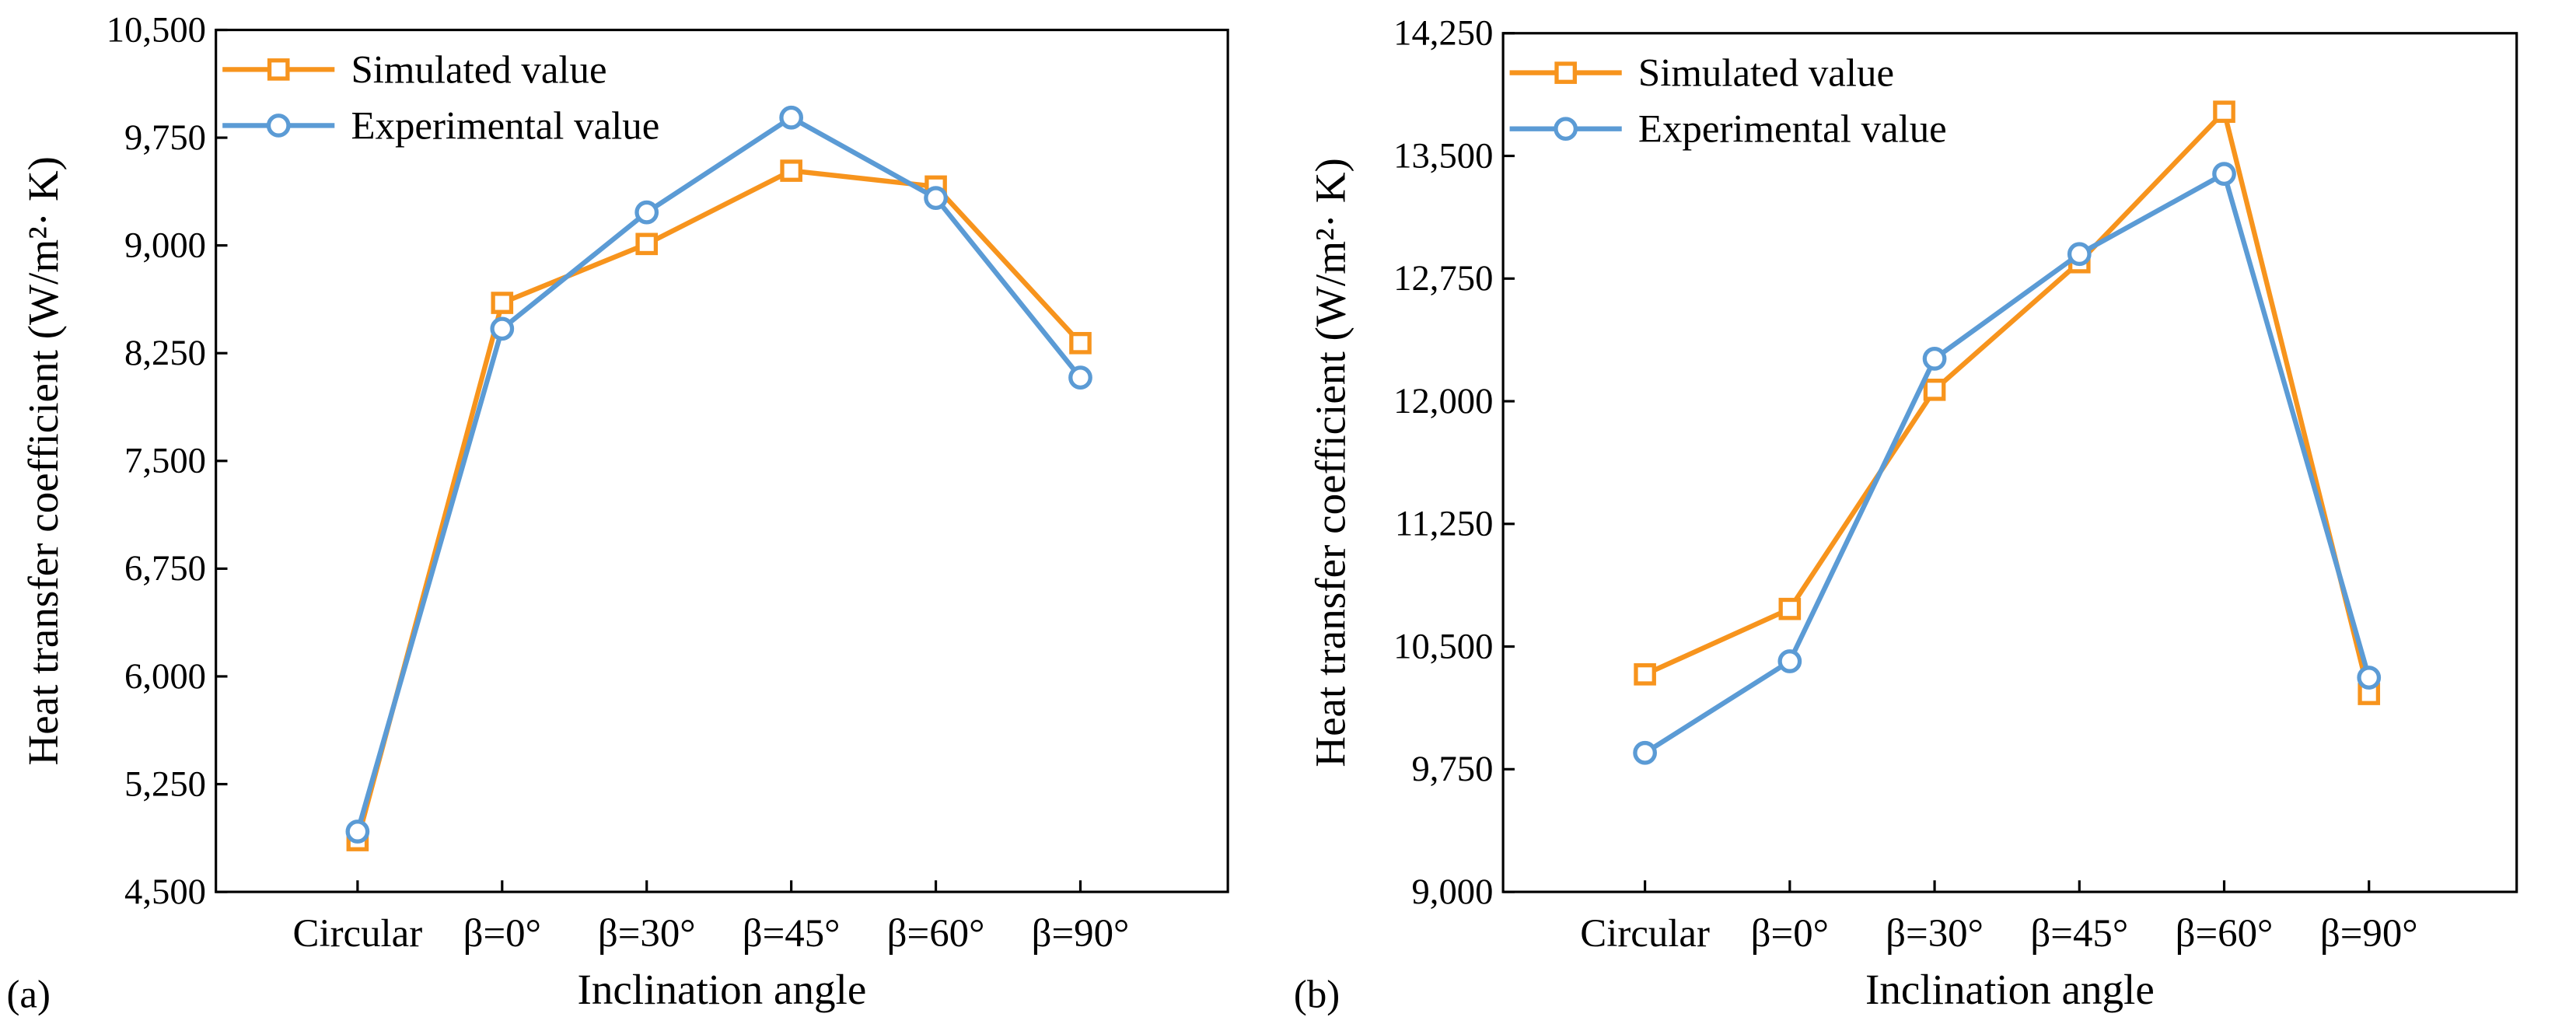  Describe the element at coordinates (1444, 524) in the screenshot. I see `y-tick-label: 11,250` at that location.